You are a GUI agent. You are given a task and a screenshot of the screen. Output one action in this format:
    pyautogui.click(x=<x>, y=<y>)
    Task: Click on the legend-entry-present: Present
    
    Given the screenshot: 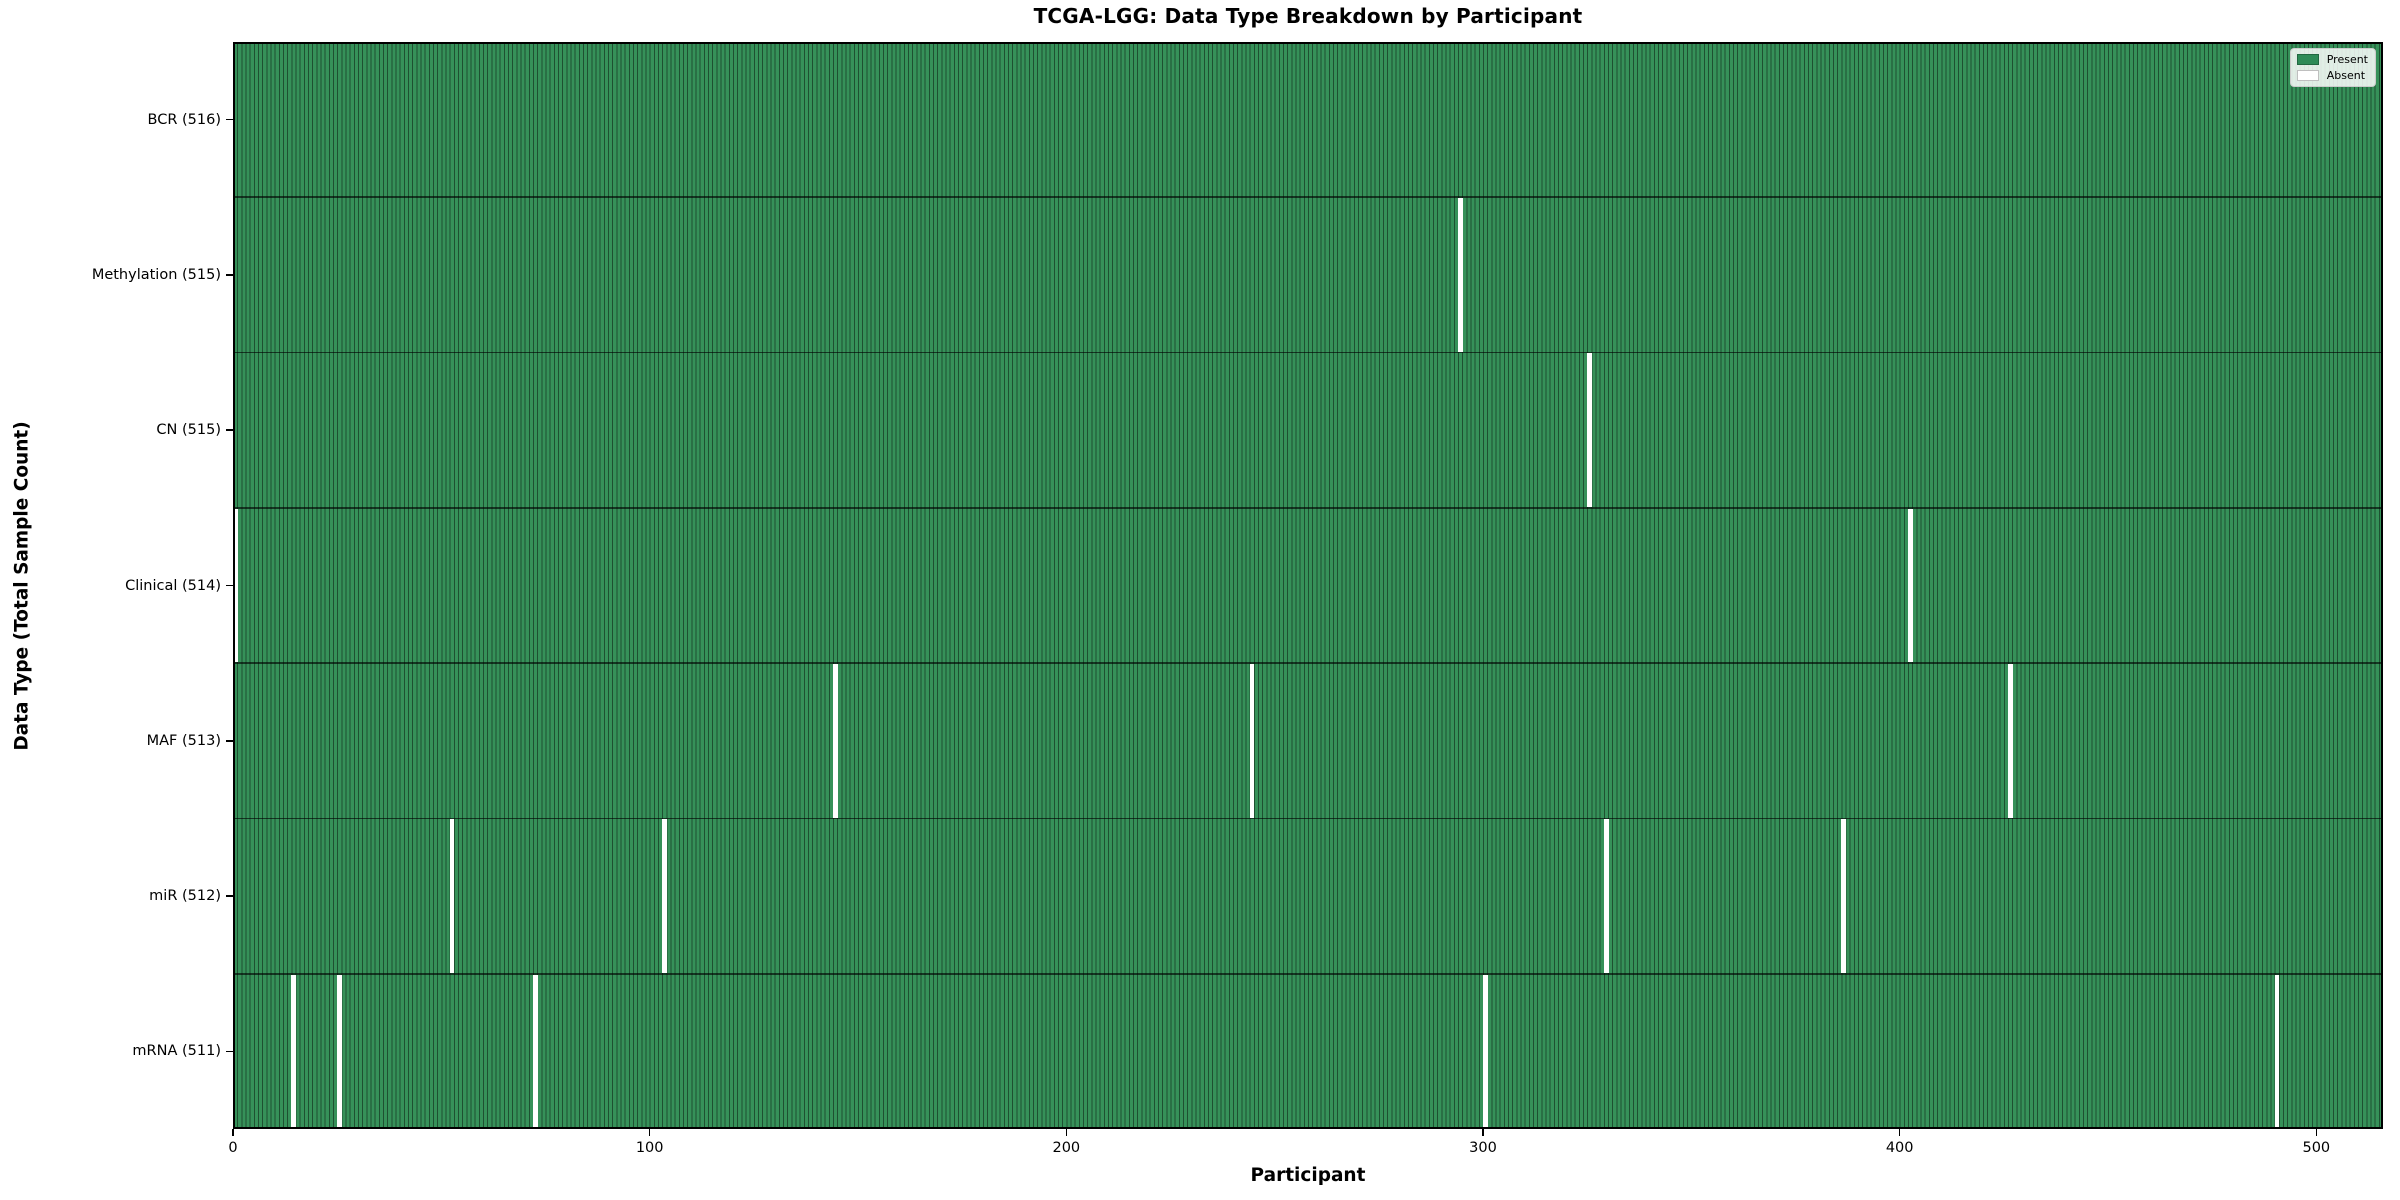 What is the action you would take?
    pyautogui.click(x=2332, y=59)
    